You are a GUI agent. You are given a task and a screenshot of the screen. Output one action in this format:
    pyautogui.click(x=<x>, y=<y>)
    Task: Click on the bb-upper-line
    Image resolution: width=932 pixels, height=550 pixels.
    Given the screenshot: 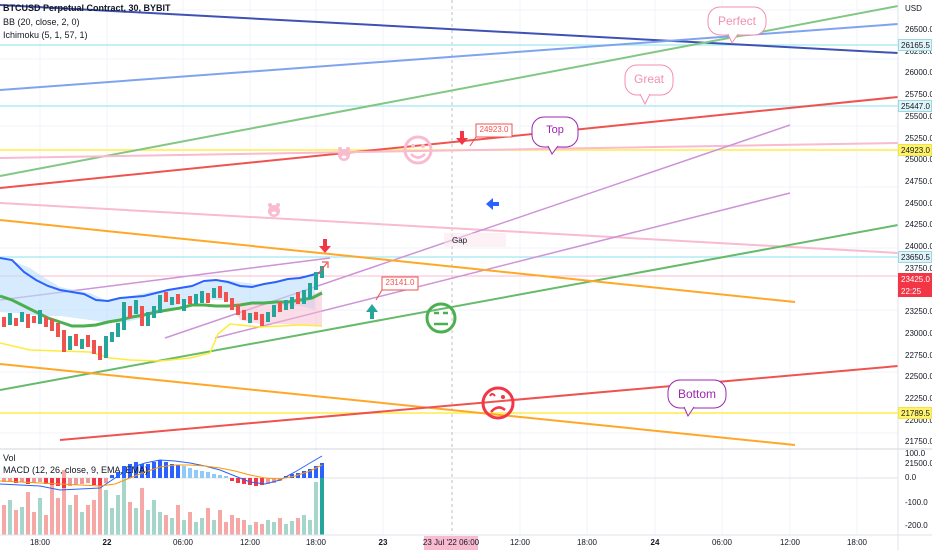 What is the action you would take?
    pyautogui.click(x=161, y=280)
    